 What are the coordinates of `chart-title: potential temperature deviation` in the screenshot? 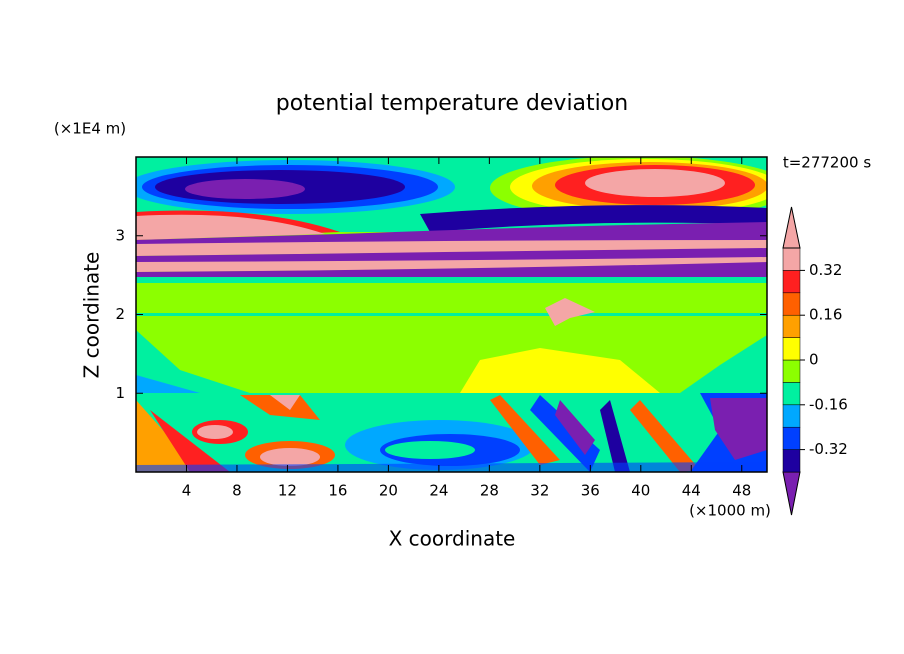 It's located at (452, 103).